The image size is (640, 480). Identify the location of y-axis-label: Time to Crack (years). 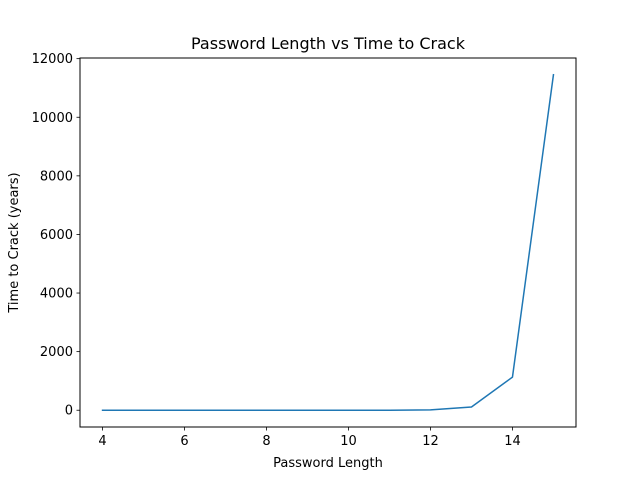
(14, 242).